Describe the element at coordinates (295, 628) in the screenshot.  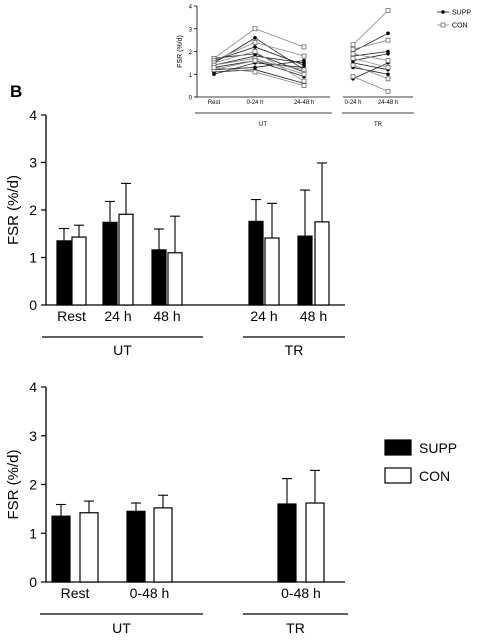
I see `group-label-tr-B: TR` at that location.